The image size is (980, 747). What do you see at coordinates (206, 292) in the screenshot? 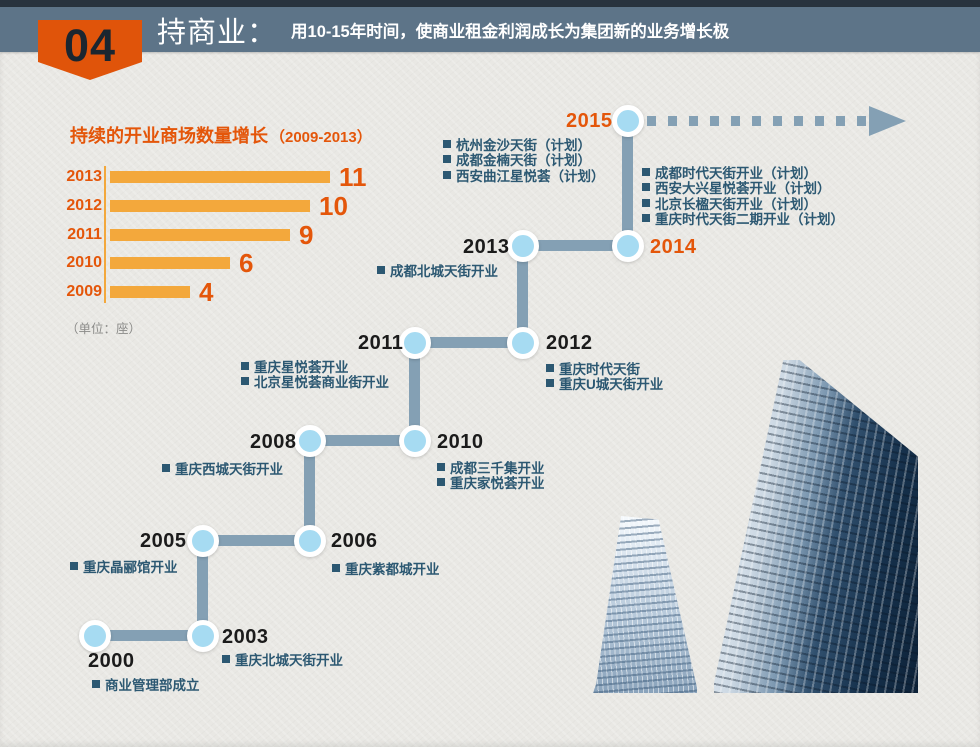
I see `bar-value: 4` at bounding box center [206, 292].